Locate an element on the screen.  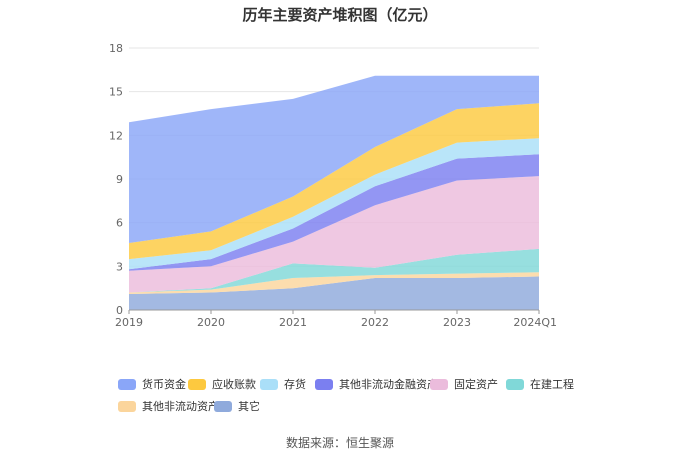
y-tick-label: 12 is located at coordinates (116, 135).